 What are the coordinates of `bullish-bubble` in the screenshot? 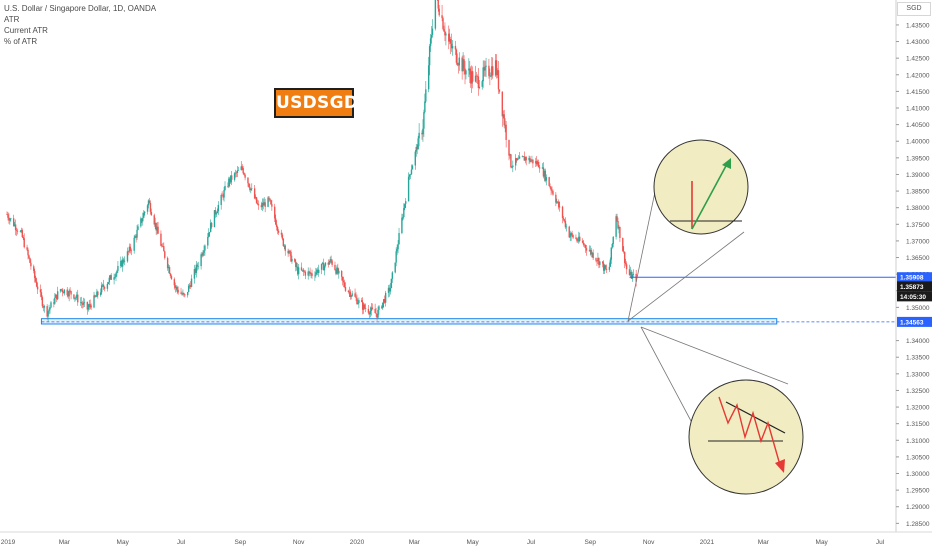 It's located at (701, 187).